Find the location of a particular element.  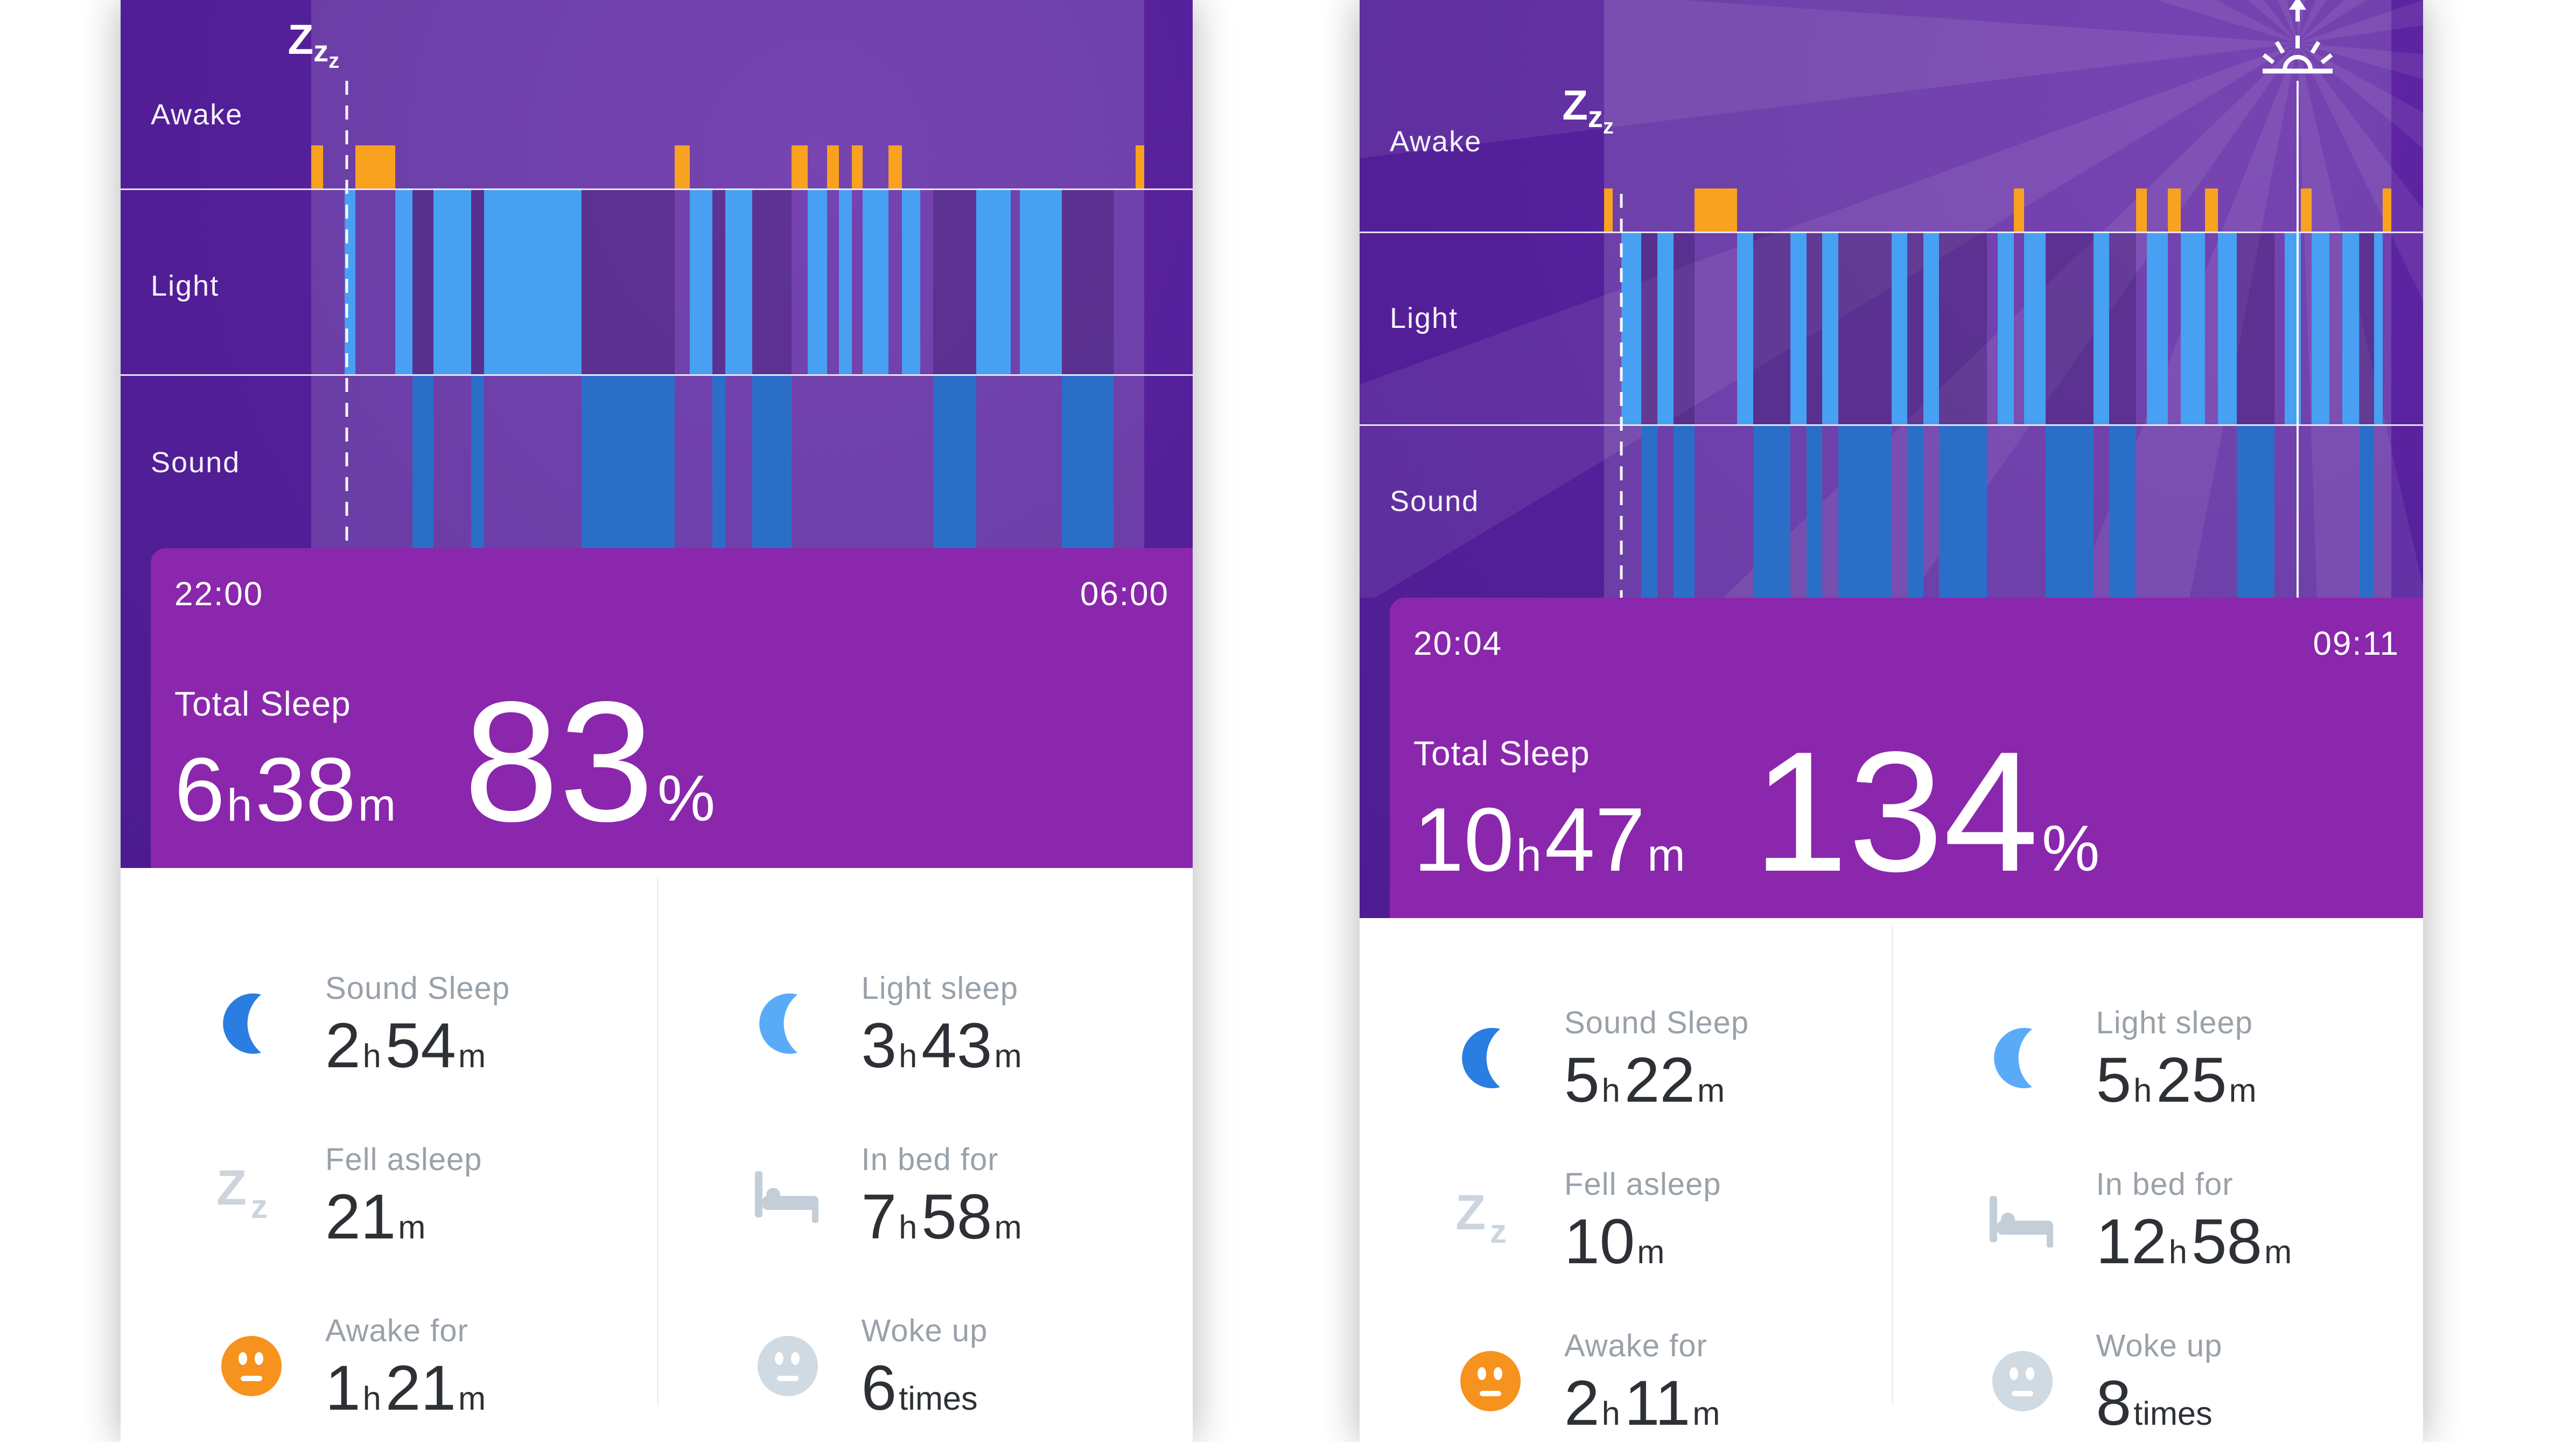

stat-value: 21m is located at coordinates (375, 1216).